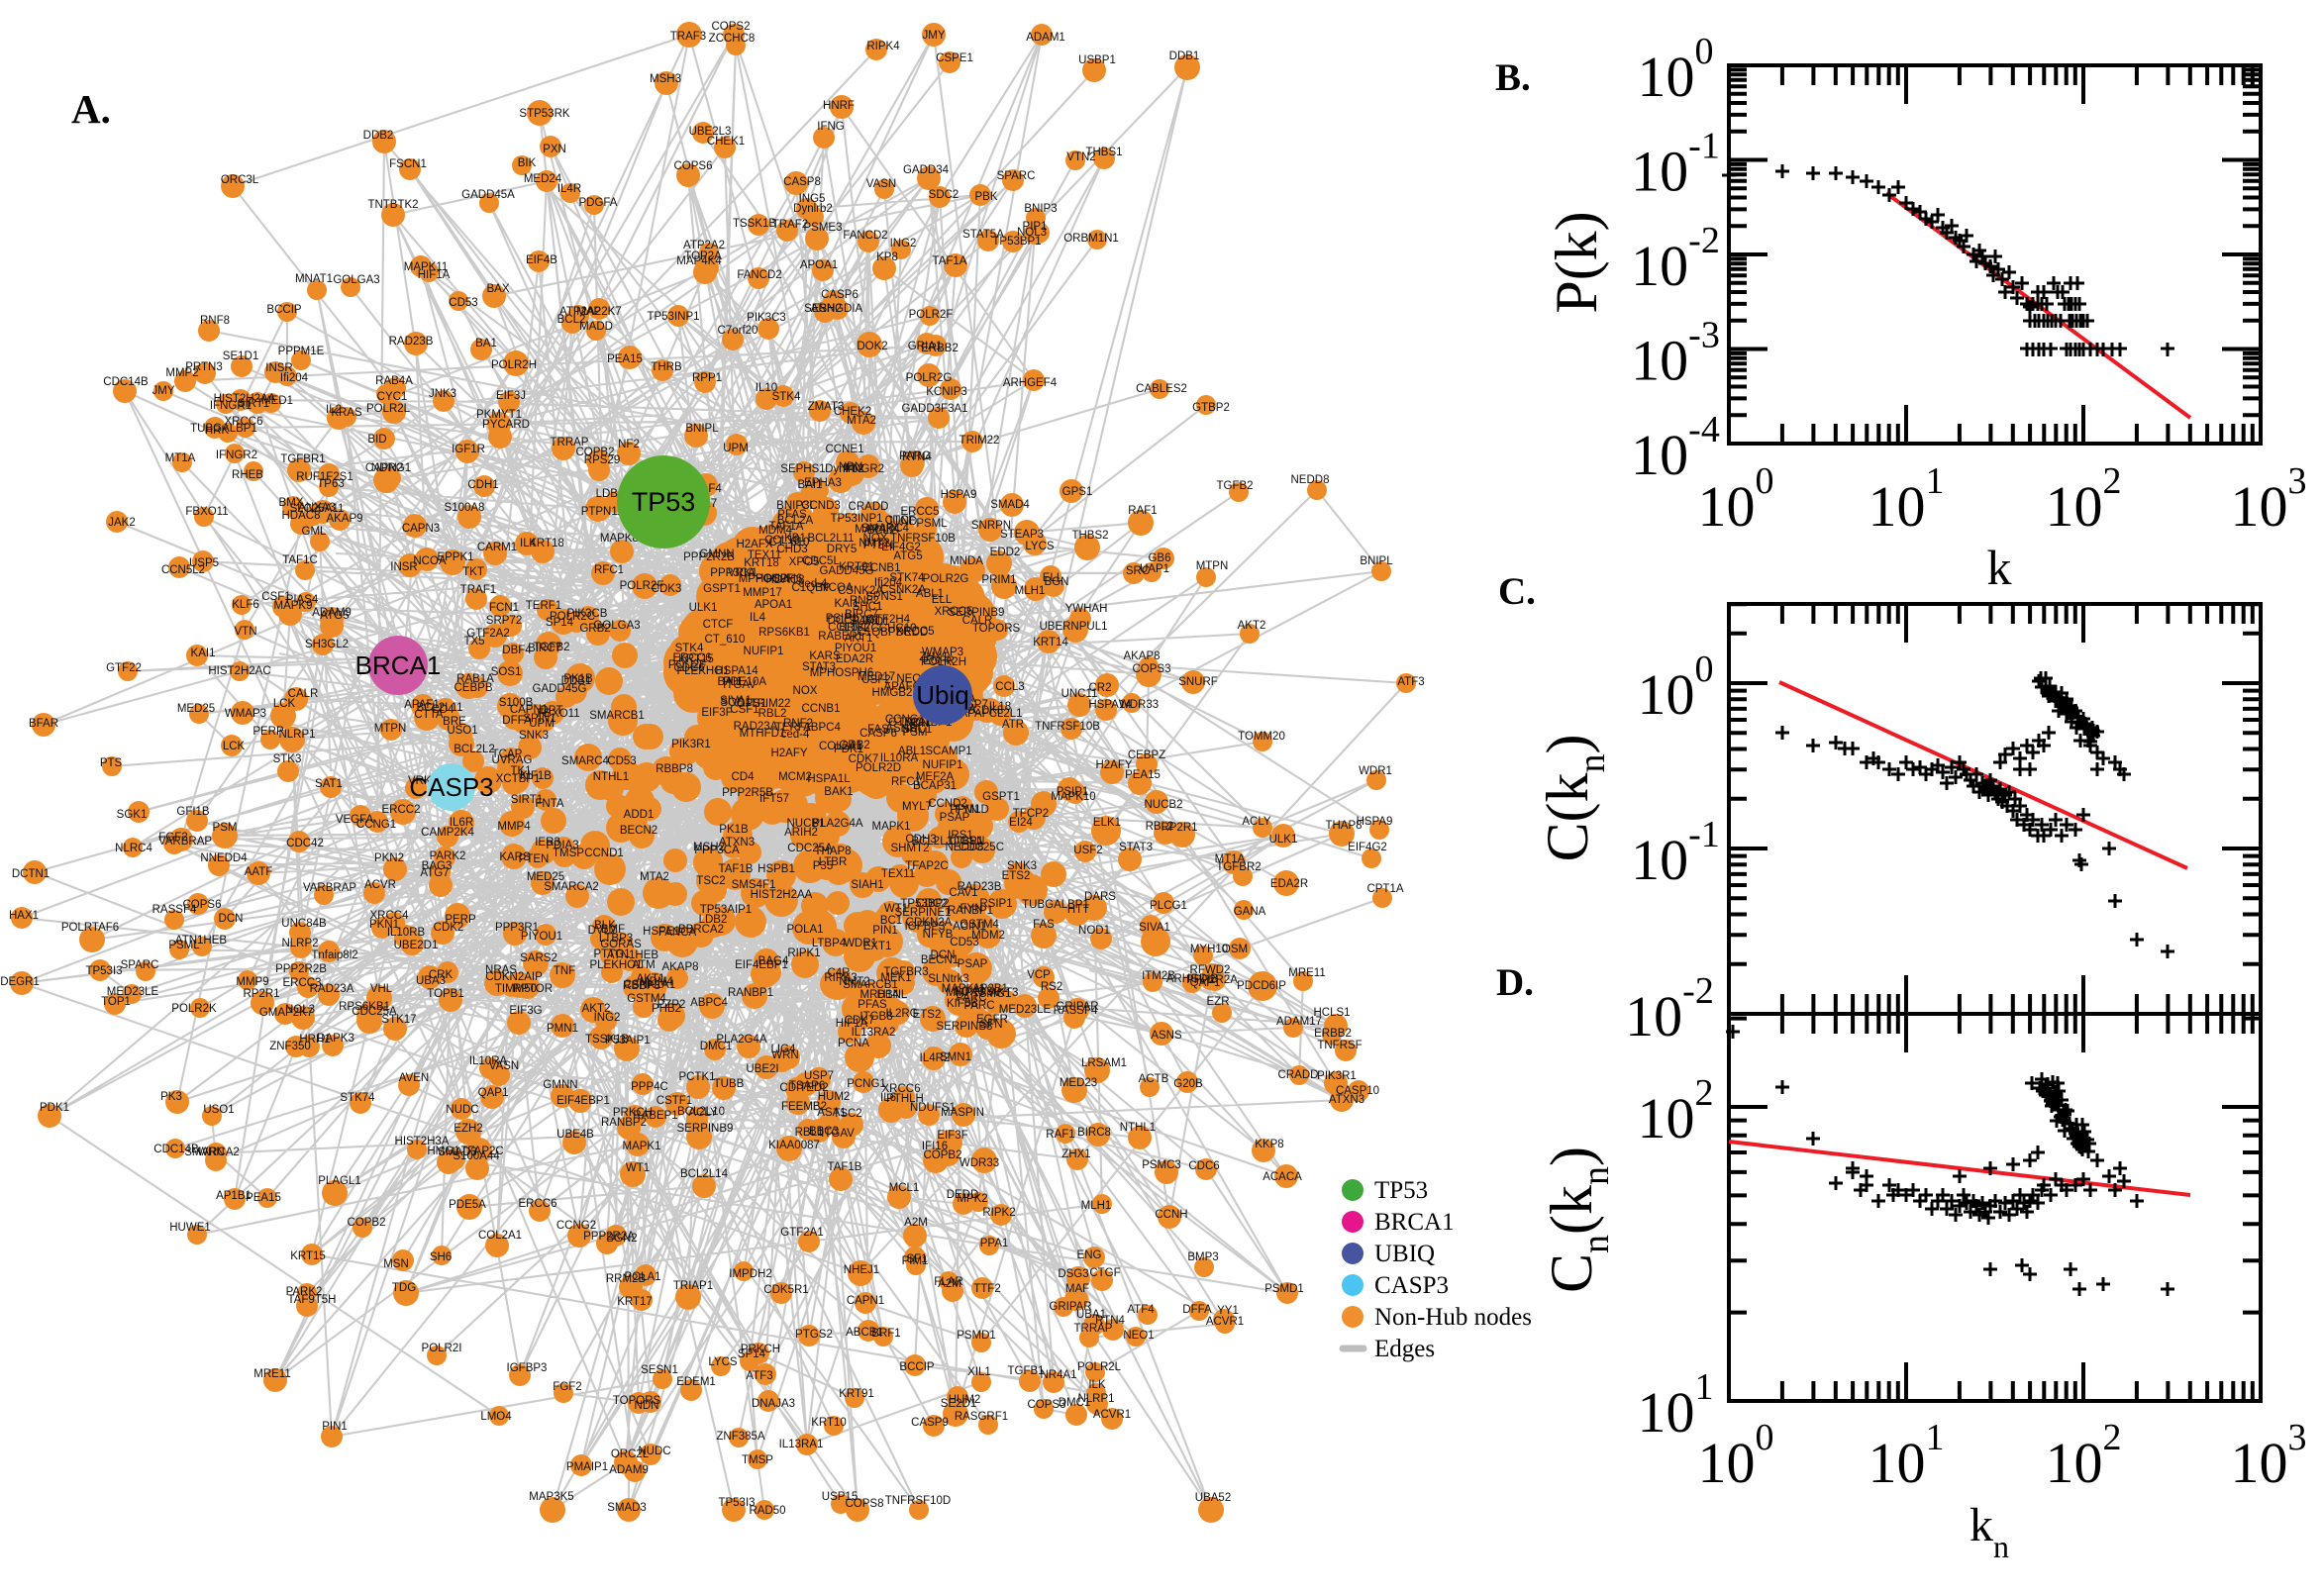  Describe the element at coordinates (616, 939) in the screenshot. I see `svg-text: LTBP3` at that location.